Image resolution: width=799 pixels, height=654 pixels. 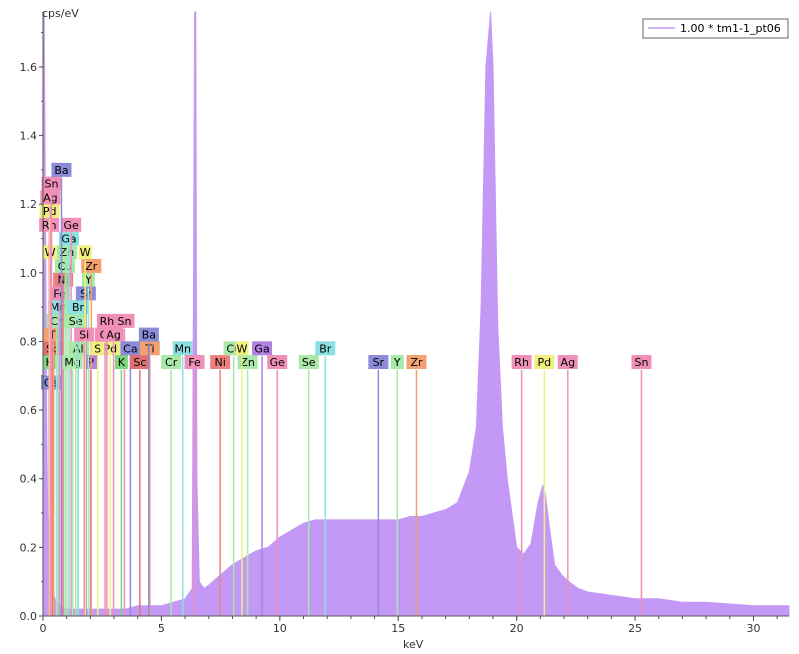 I want to click on element-label-ca: Ca, so click(x=130, y=348).